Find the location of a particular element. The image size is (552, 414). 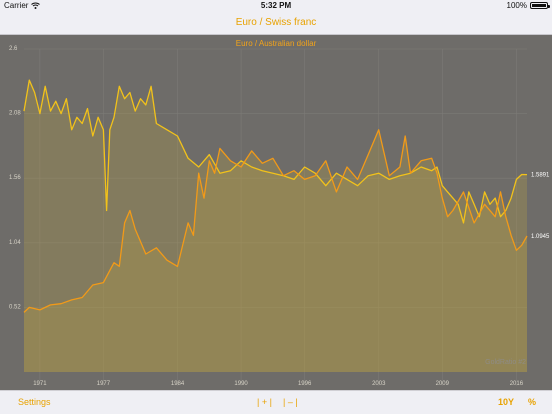

chart-title: Euro / Australian dollar is located at coordinates (276, 43).